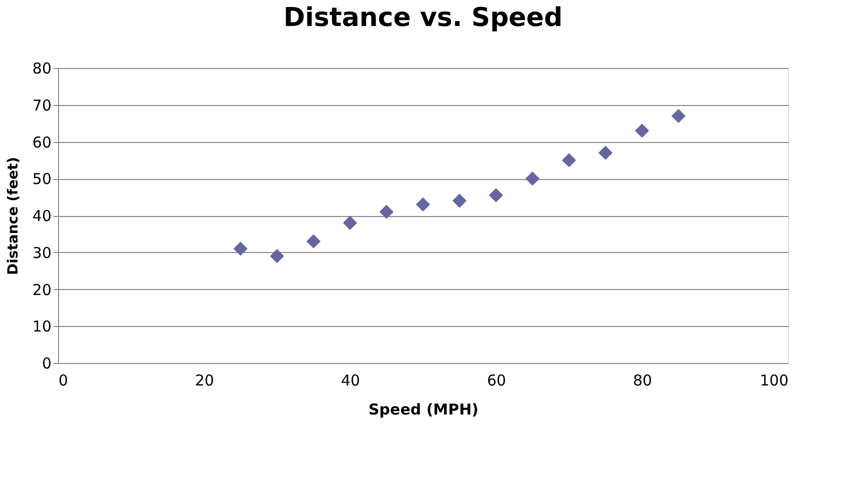  I want to click on y-tick-label: 60, so click(42, 142).